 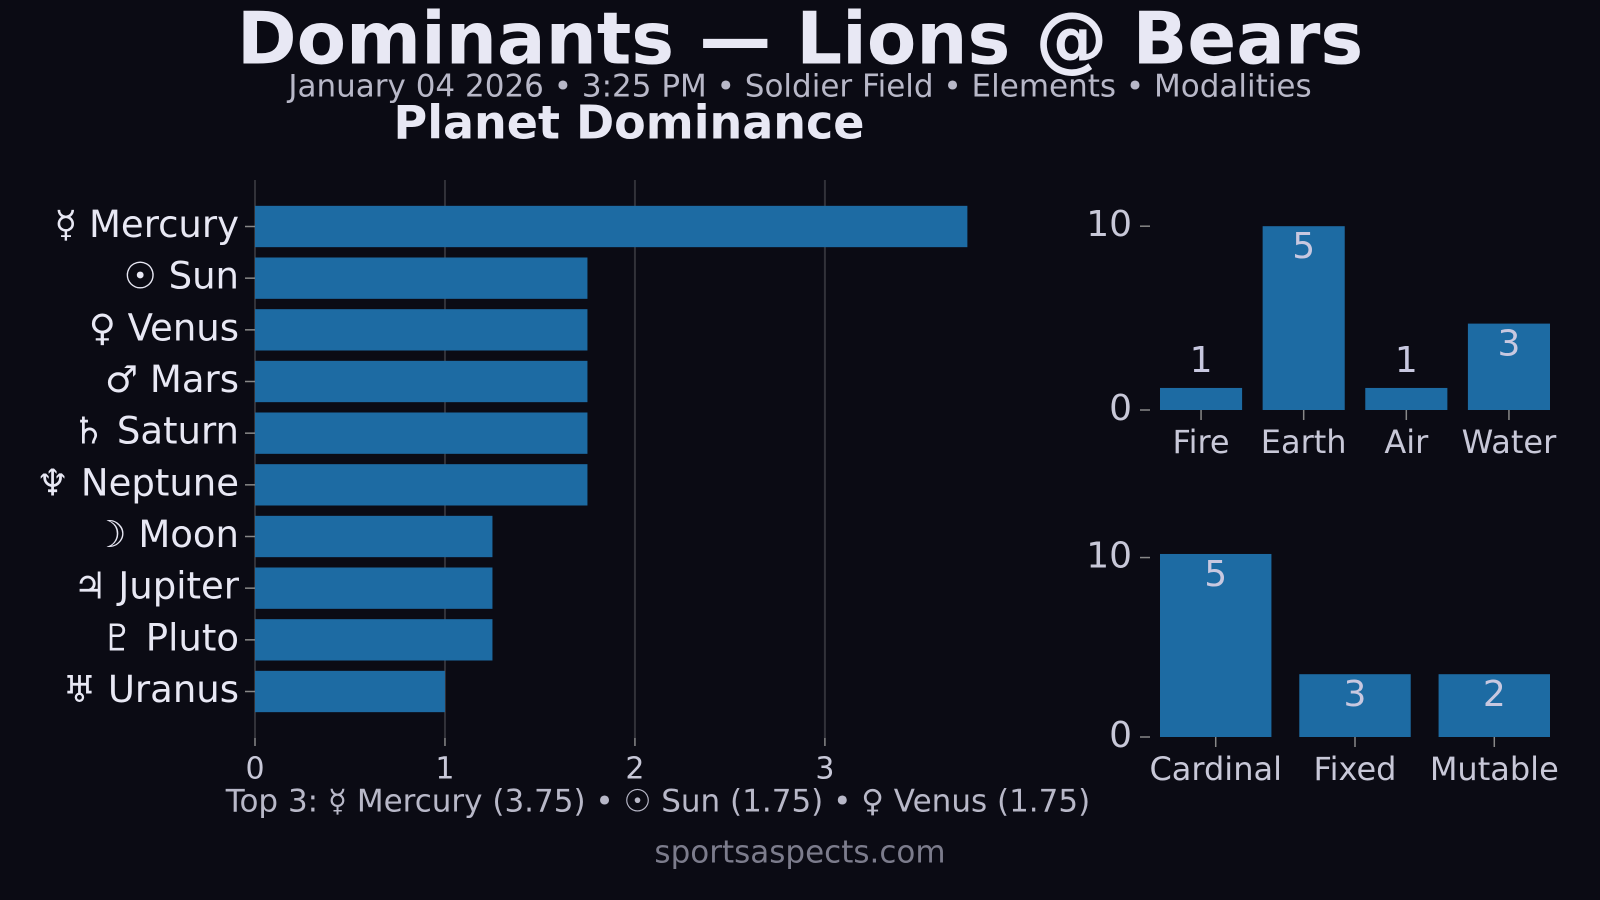 I want to click on x-tick-label: 3, so click(x=824, y=769).